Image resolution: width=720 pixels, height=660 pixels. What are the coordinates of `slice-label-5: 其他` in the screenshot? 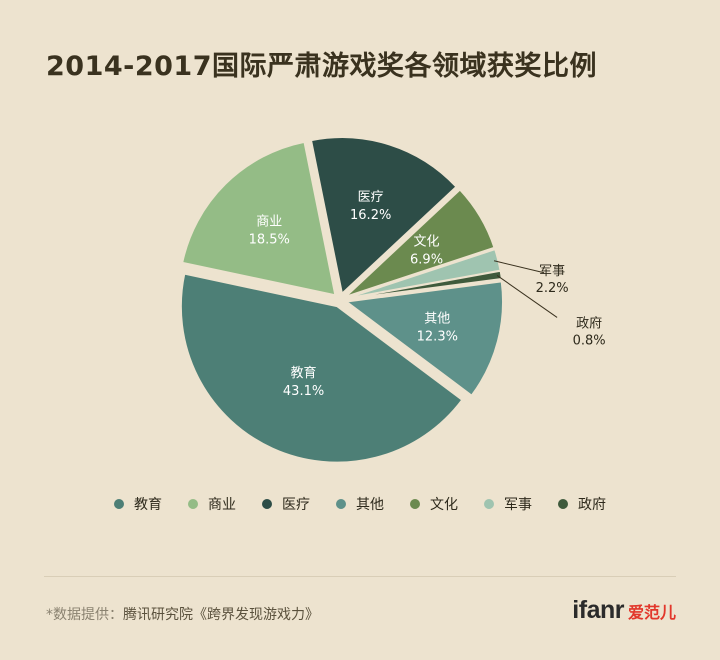 It's located at (437, 319).